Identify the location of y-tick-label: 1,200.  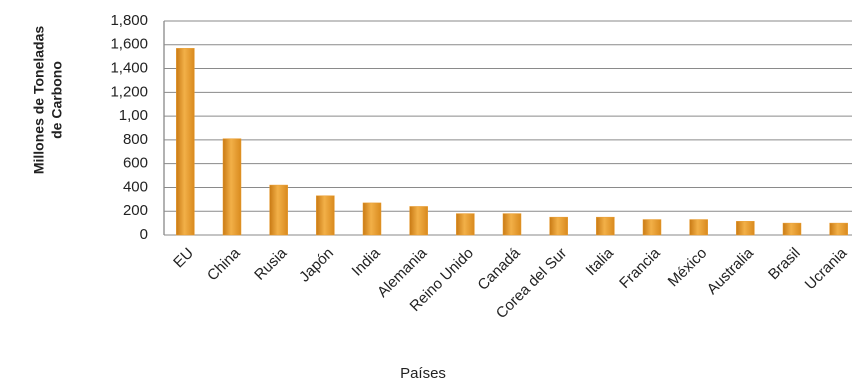
(129, 91).